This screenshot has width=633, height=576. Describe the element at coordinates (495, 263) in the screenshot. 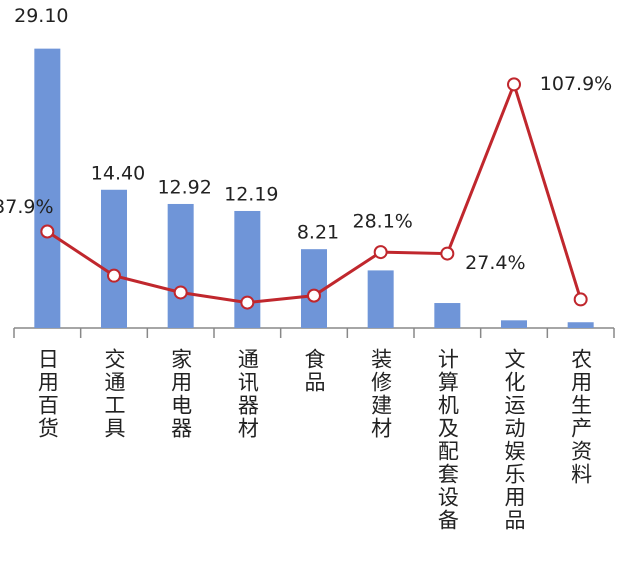

I see `line-value-label: 27.4%` at that location.